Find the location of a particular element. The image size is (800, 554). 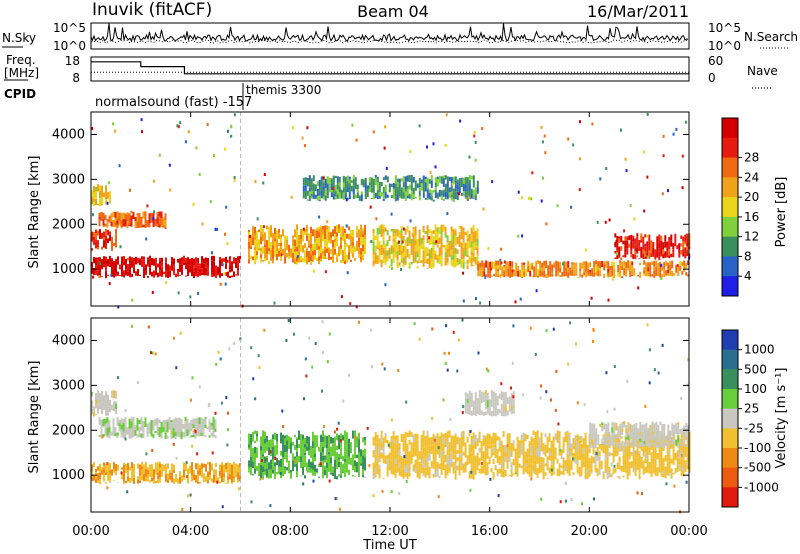

noise-tick-top-left: 10^5 is located at coordinates (69, 28).